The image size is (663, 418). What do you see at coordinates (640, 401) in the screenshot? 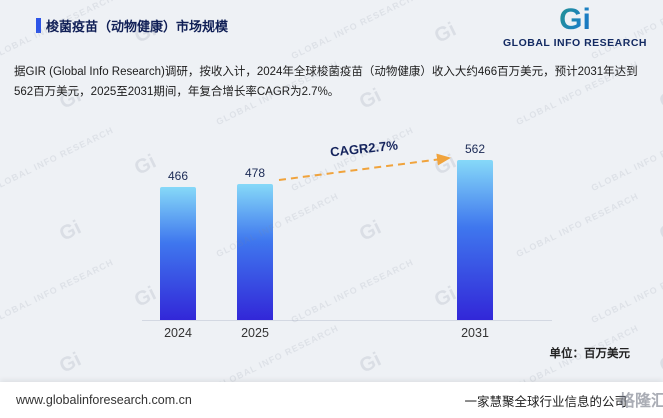
I see `gelonghui-watermark: 格隆汇` at bounding box center [640, 401].